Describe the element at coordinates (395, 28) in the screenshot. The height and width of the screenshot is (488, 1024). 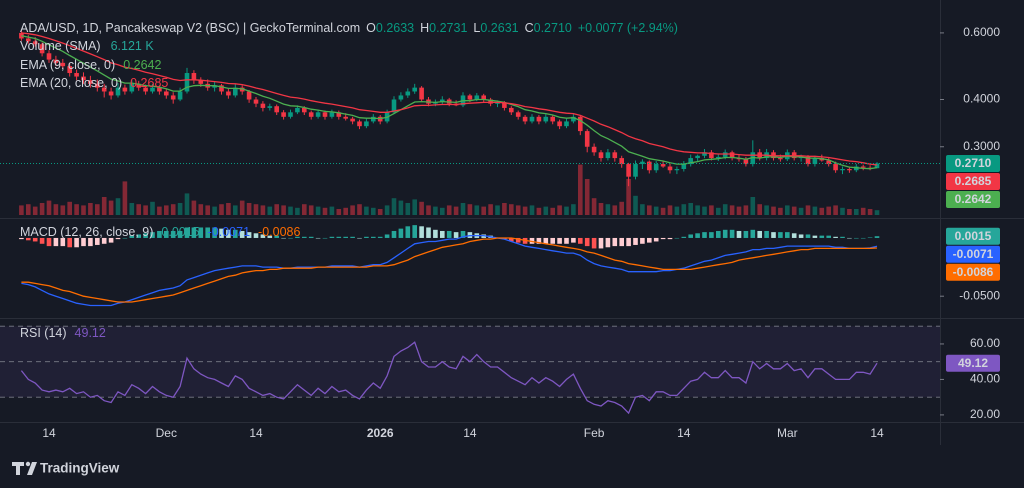
I see `ohlc-value: 0.2633` at that location.